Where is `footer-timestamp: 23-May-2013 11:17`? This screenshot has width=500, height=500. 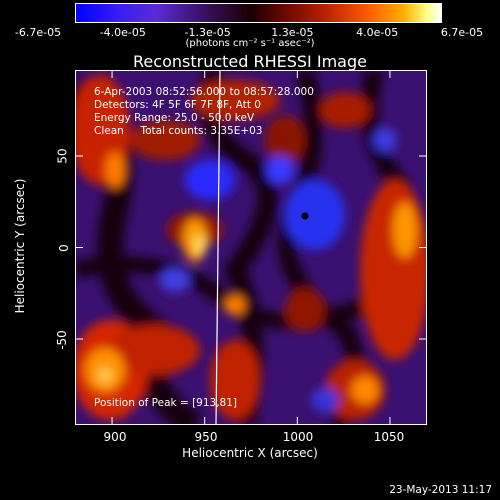
footer-timestamp: 23-May-2013 11:17 is located at coordinates (440, 490).